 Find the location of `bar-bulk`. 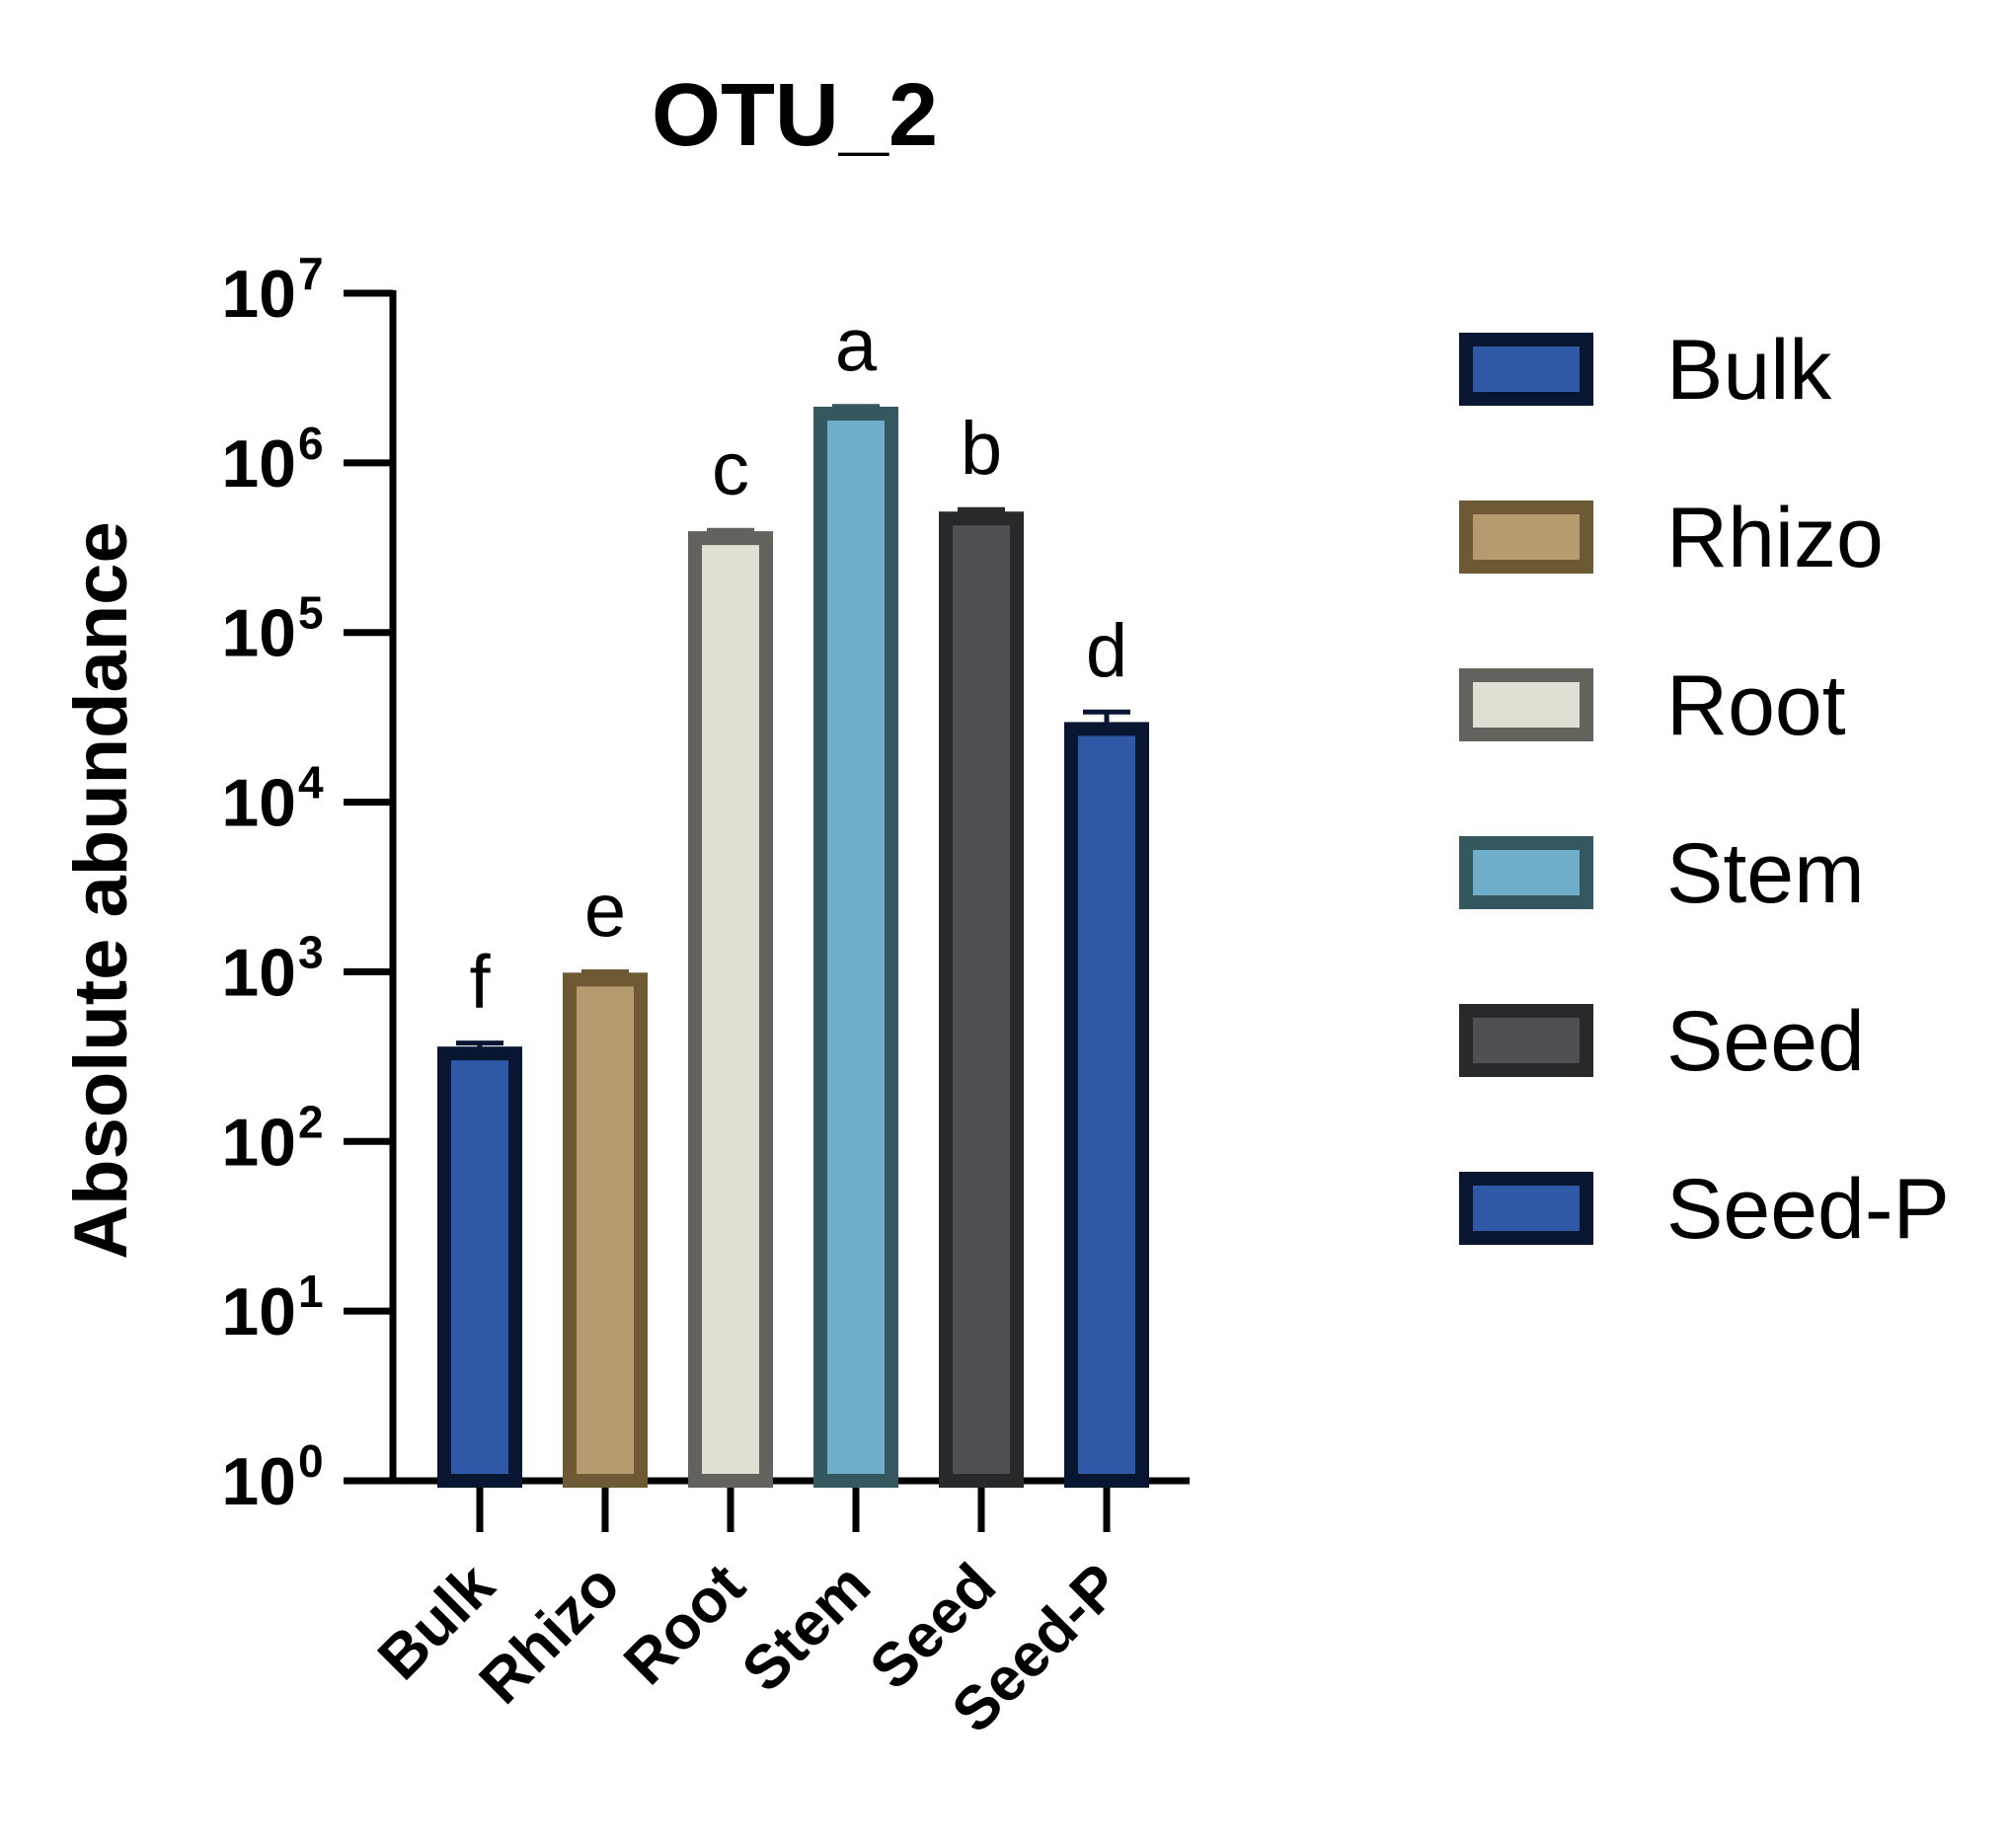

bar-bulk is located at coordinates (479, 1267).